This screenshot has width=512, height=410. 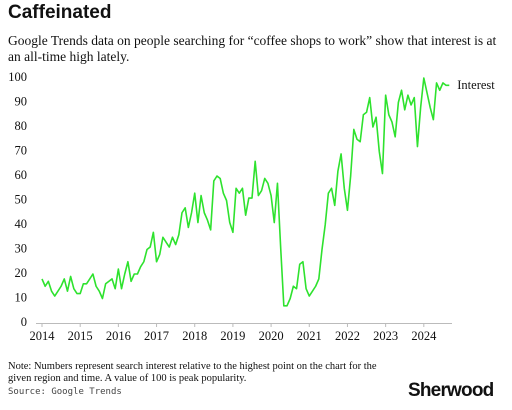 What do you see at coordinates (21, 175) in the screenshot?
I see `y-tick-label: 60` at bounding box center [21, 175].